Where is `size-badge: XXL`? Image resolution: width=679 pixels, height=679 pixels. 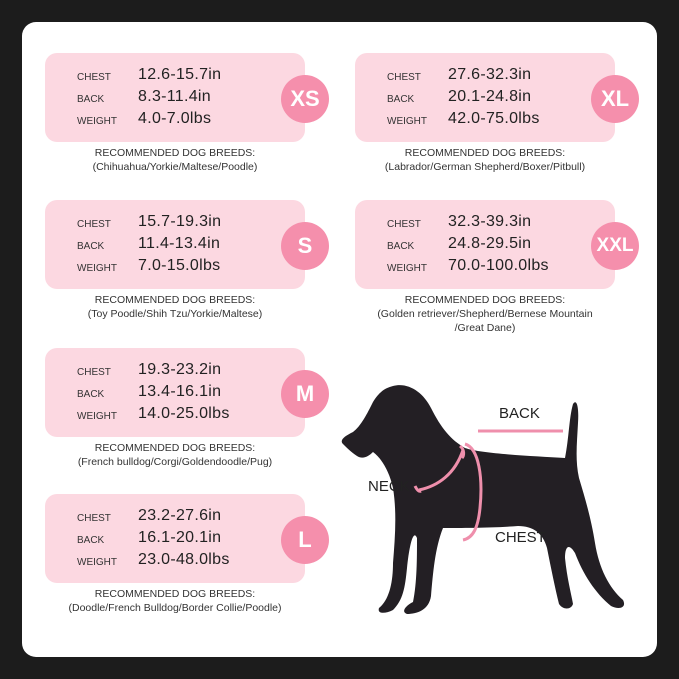
size-badge: XXL is located at coordinates (615, 246).